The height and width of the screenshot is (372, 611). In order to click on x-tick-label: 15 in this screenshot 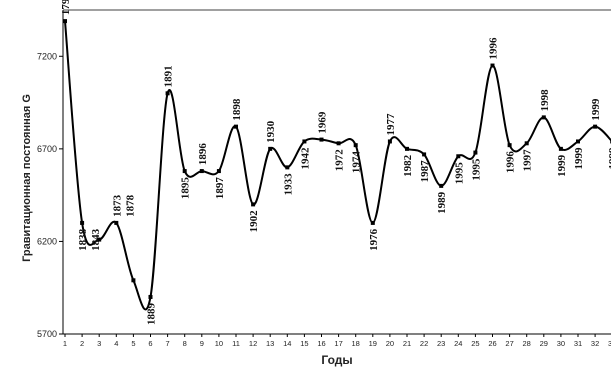, I will do `click(304, 343)`.